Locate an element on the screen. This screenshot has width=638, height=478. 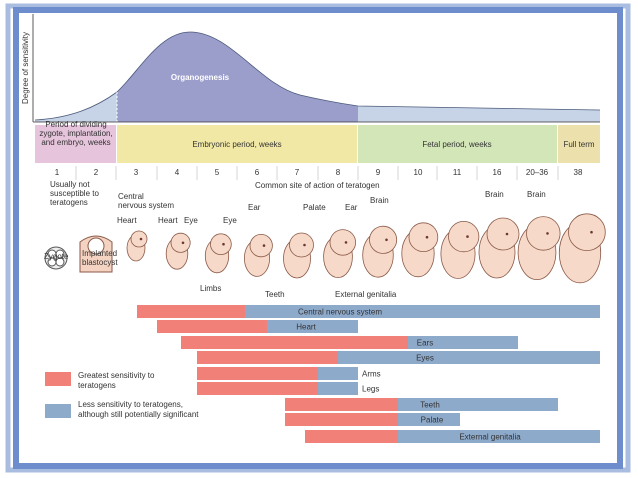
annotation: Common site of action of teratogen is located at coordinates (317, 185).